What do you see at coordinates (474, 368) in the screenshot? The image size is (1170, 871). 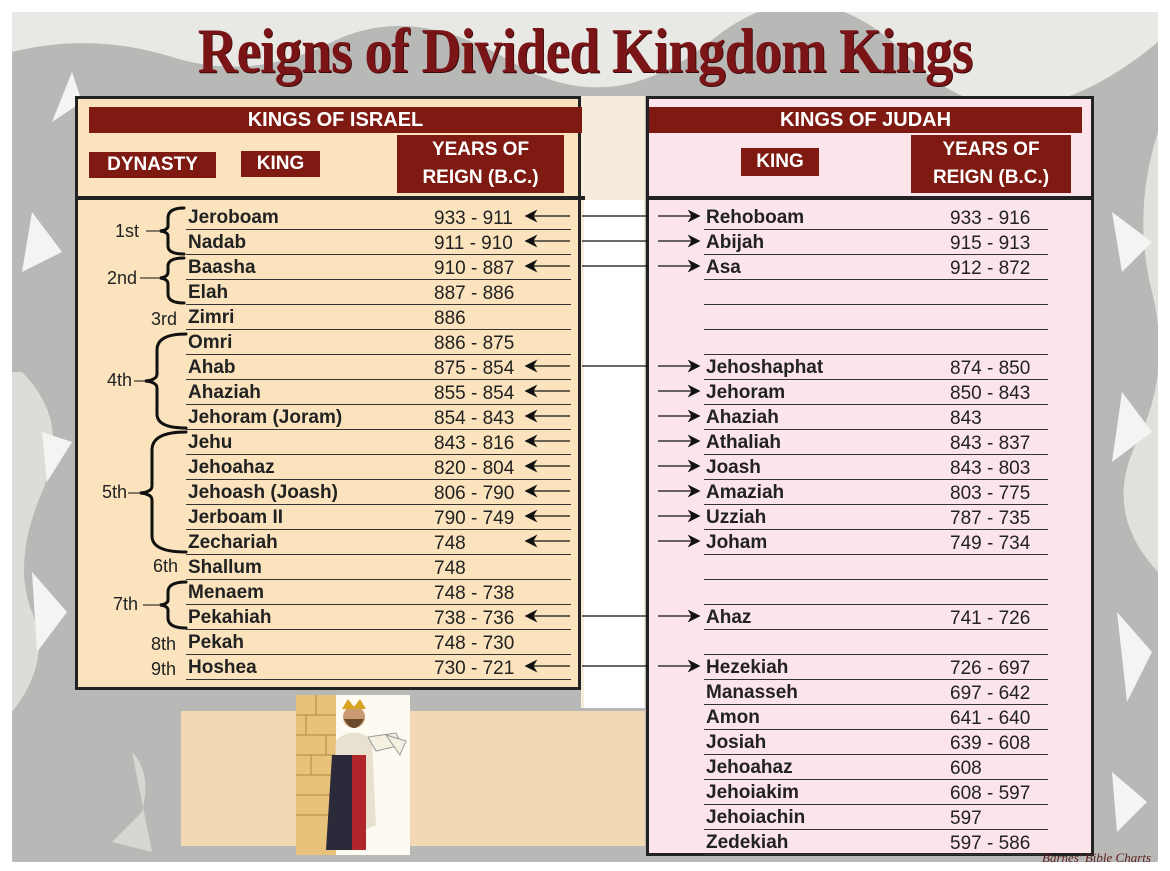 I see `israel-king-years: 875 - 854` at bounding box center [474, 368].